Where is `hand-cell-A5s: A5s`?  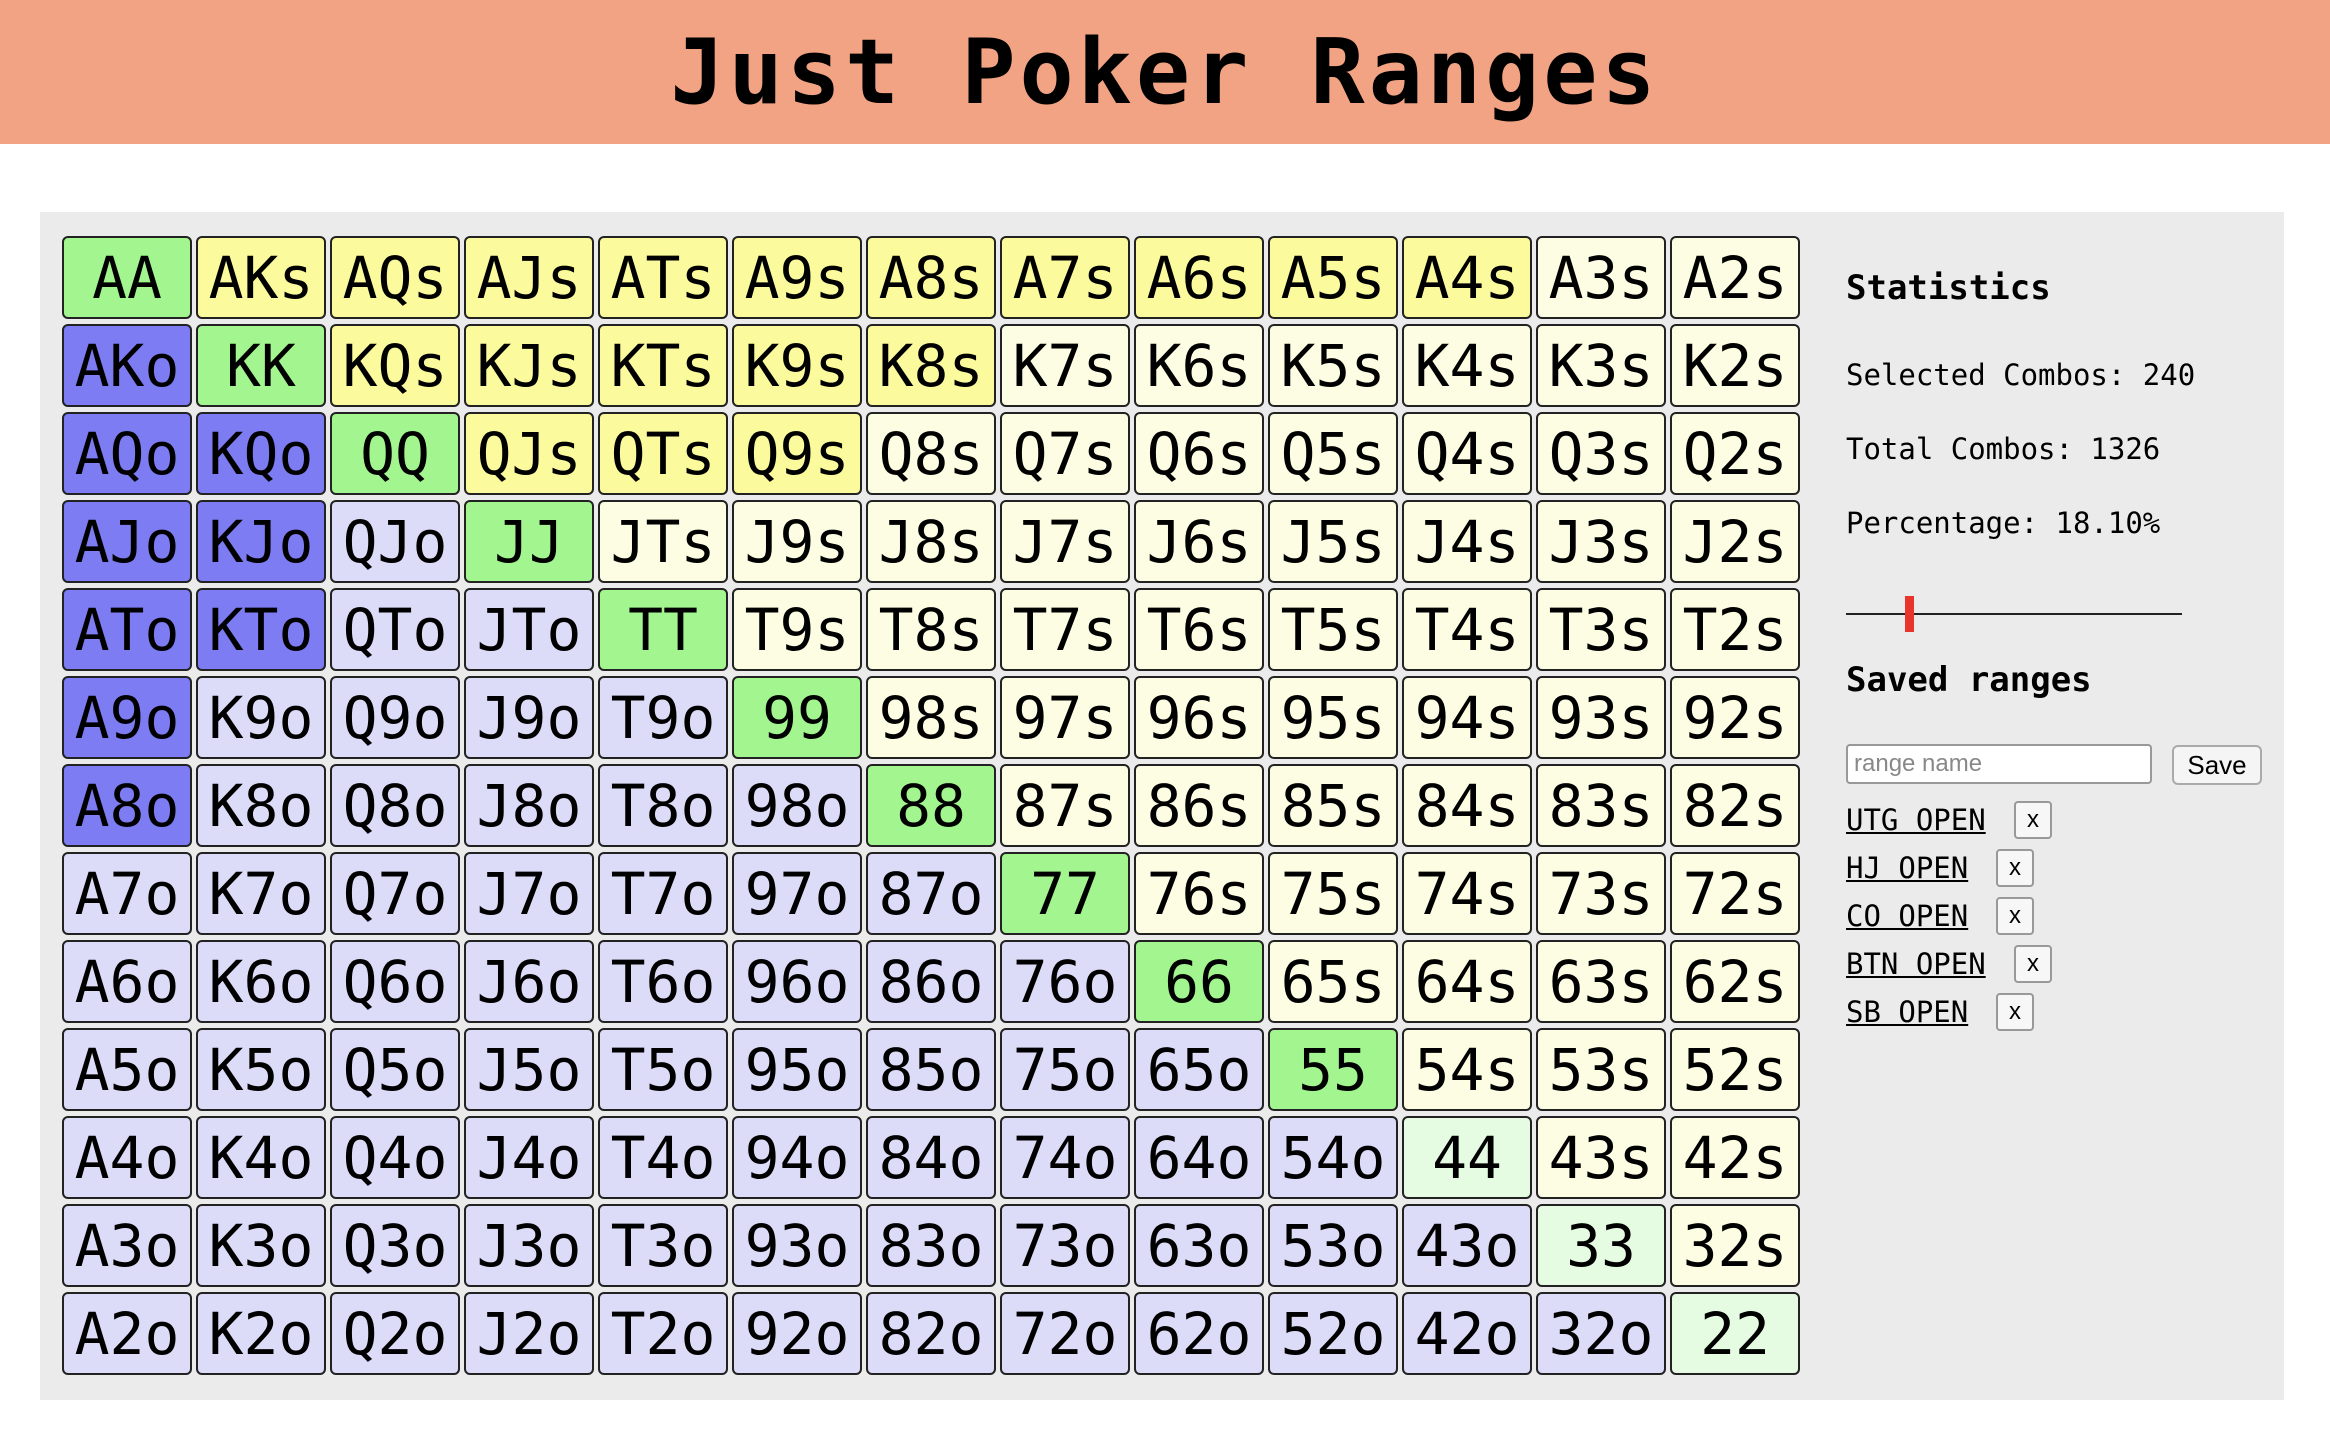
hand-cell-A5s: A5s is located at coordinates (1333, 277).